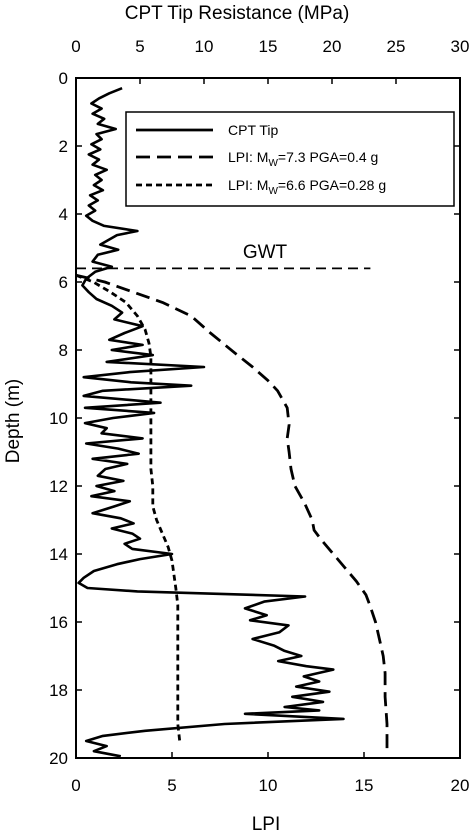 This screenshot has height=840, width=474. Describe the element at coordinates (266, 824) in the screenshot. I see `bottom-axis-title: LPI` at that location.